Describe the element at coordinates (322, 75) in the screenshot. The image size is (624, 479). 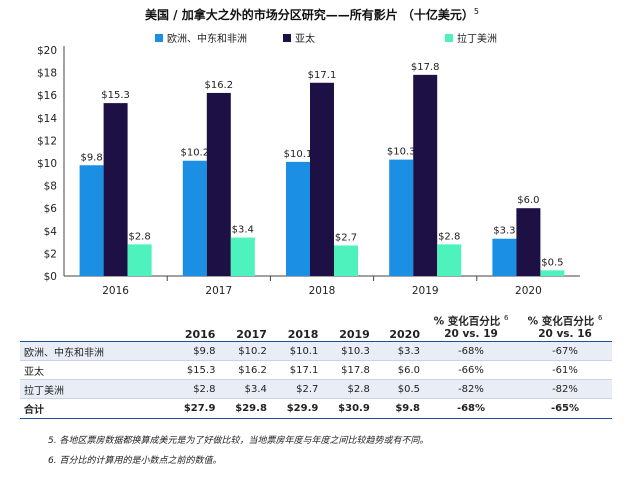
I see `data-label: $17.1` at that location.